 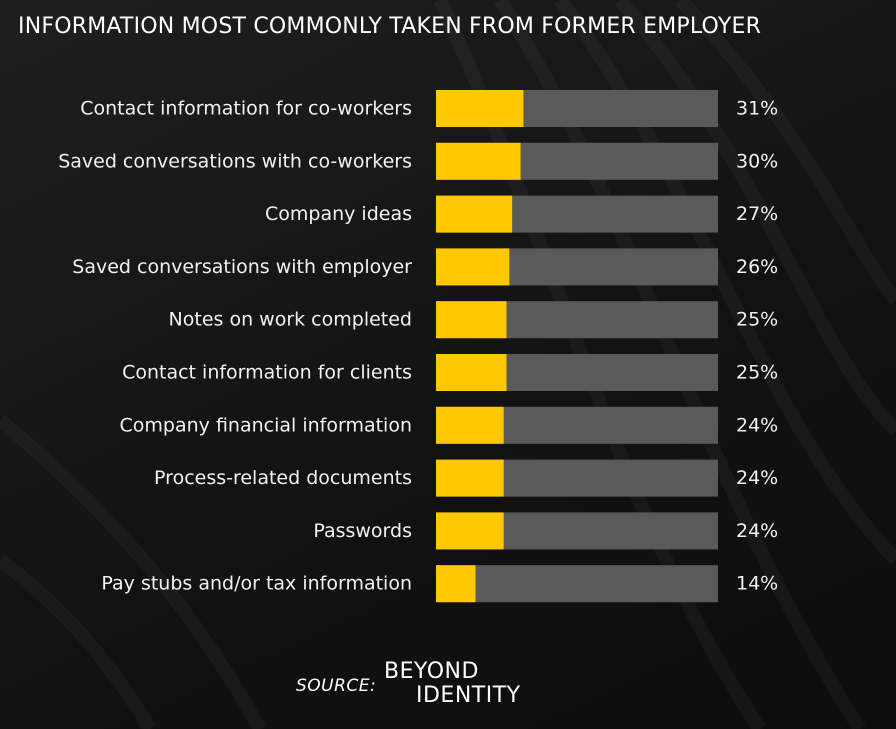 What do you see at coordinates (431, 671) in the screenshot?
I see `brand-line1: BEYOND` at bounding box center [431, 671].